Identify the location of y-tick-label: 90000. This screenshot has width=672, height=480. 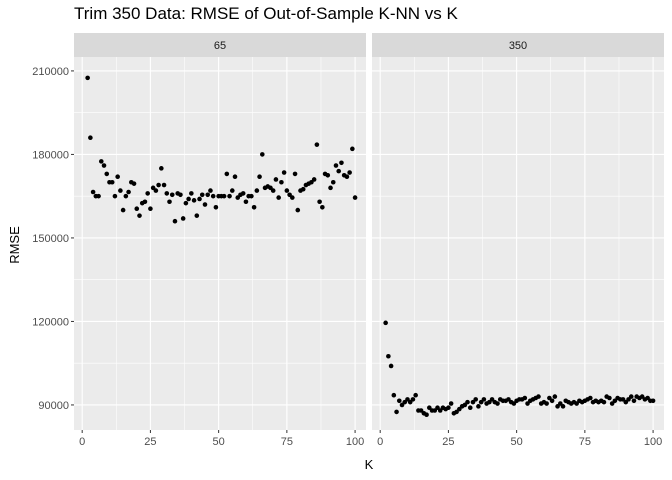
(53, 406).